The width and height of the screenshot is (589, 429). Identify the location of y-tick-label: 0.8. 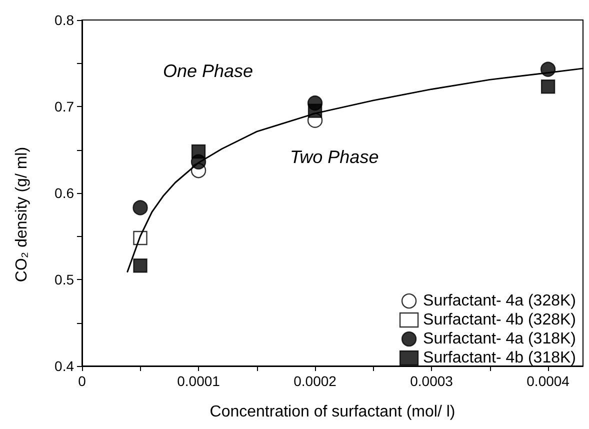
(64, 20).